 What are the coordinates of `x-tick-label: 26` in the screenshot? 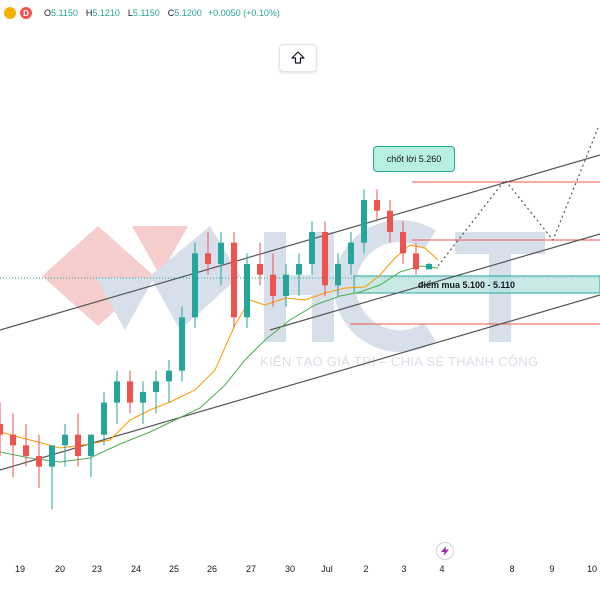 It's located at (212, 569).